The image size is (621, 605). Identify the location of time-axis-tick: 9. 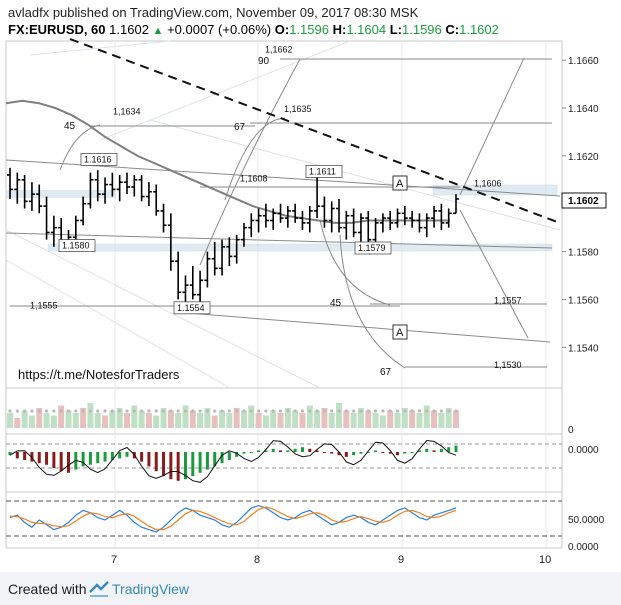
(401, 560).